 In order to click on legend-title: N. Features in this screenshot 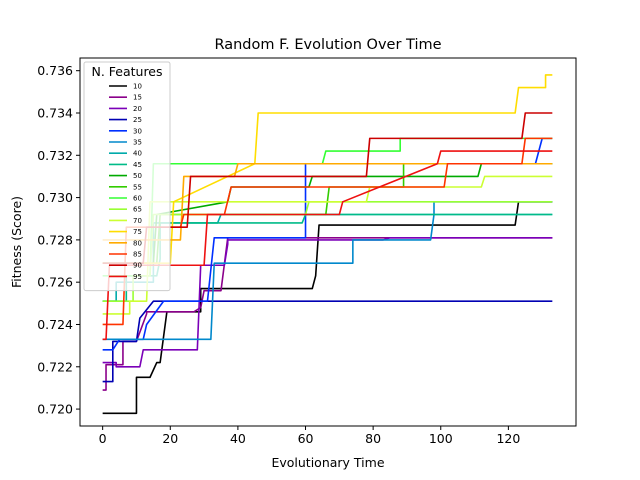, I will do `click(126, 71)`.